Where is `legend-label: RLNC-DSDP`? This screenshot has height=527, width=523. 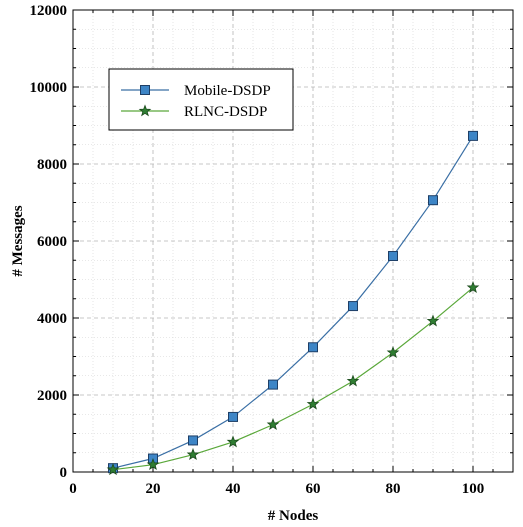
legend-label: RLNC-DSDP is located at coordinates (225, 112).